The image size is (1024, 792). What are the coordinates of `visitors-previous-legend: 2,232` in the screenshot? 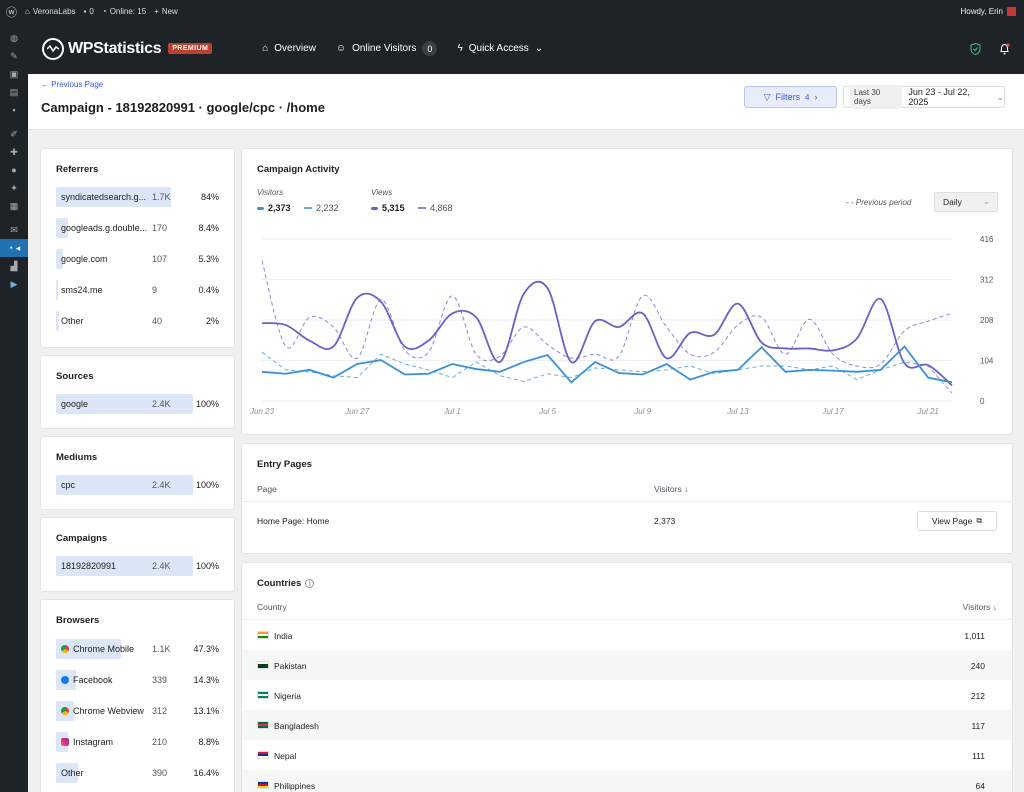 It's located at (321, 208).